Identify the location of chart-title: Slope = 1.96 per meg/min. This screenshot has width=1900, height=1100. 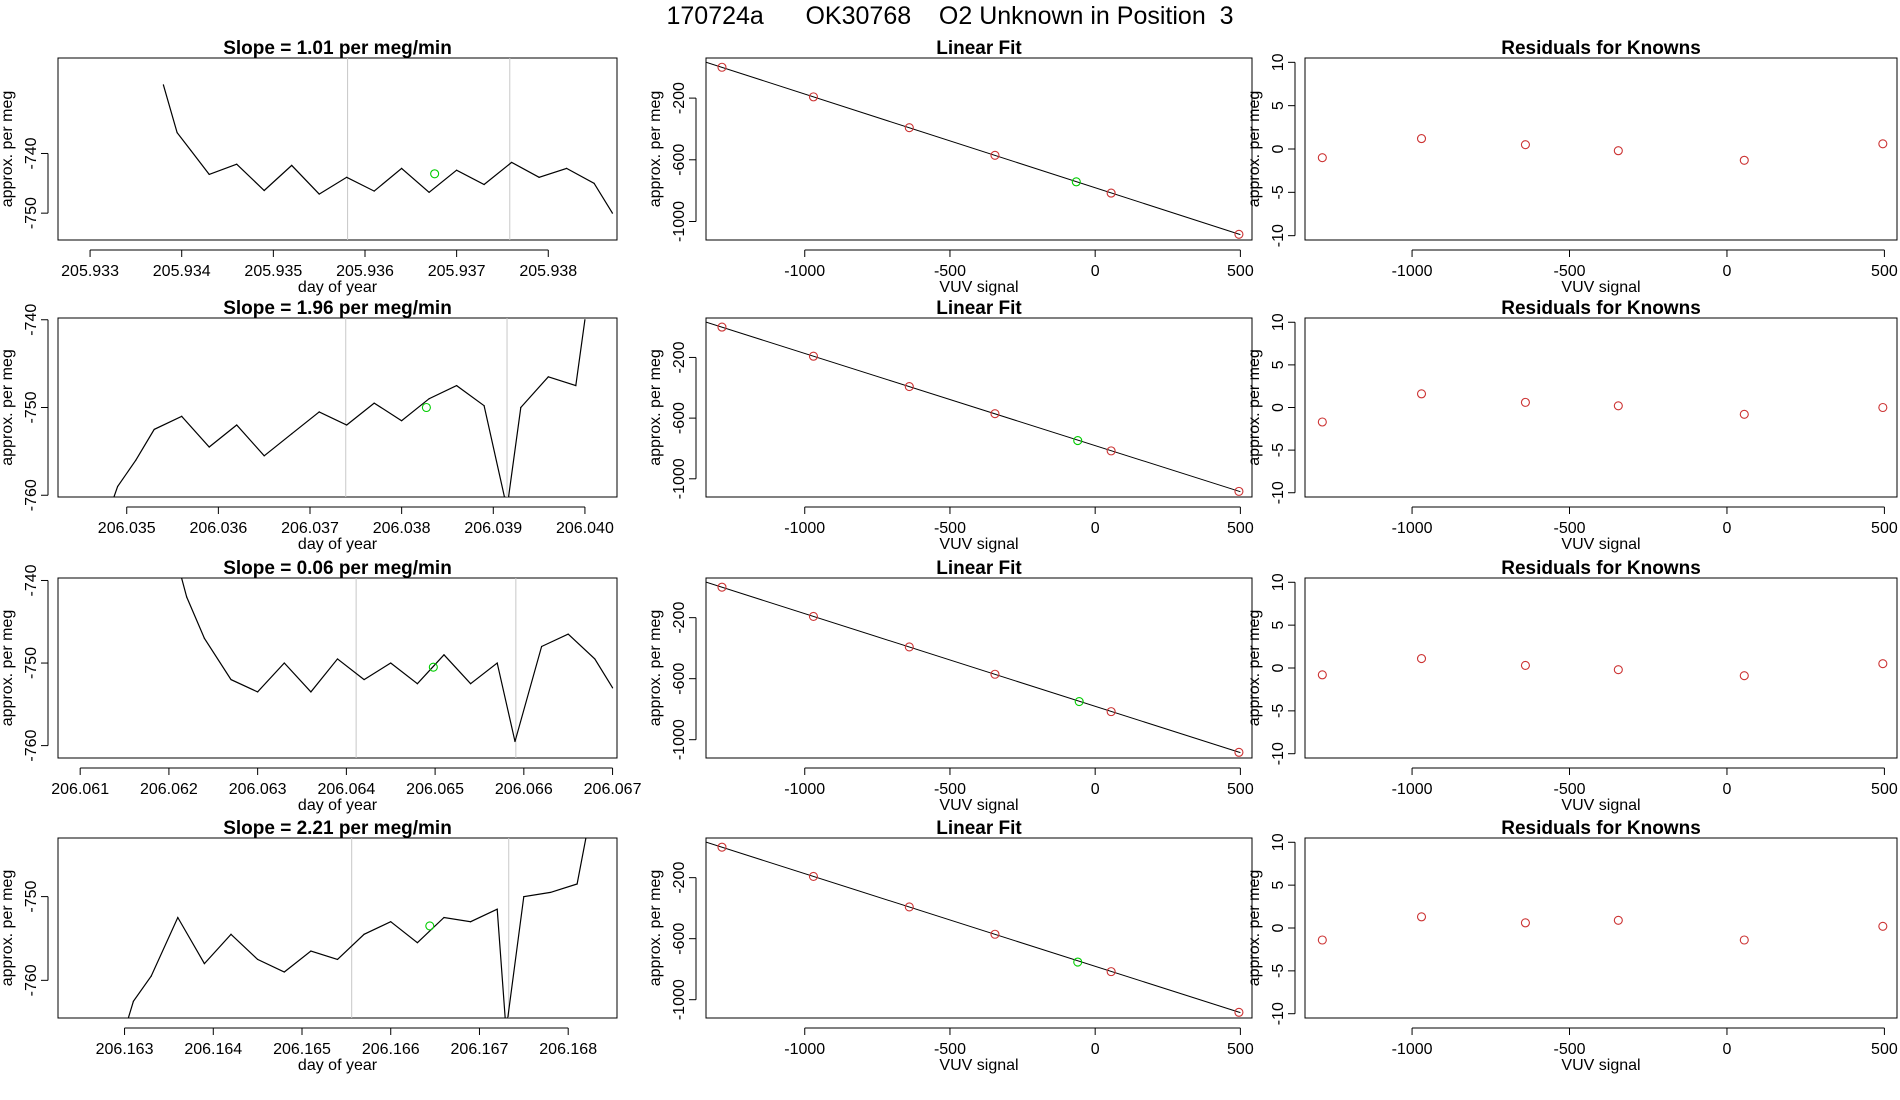
(337, 308).